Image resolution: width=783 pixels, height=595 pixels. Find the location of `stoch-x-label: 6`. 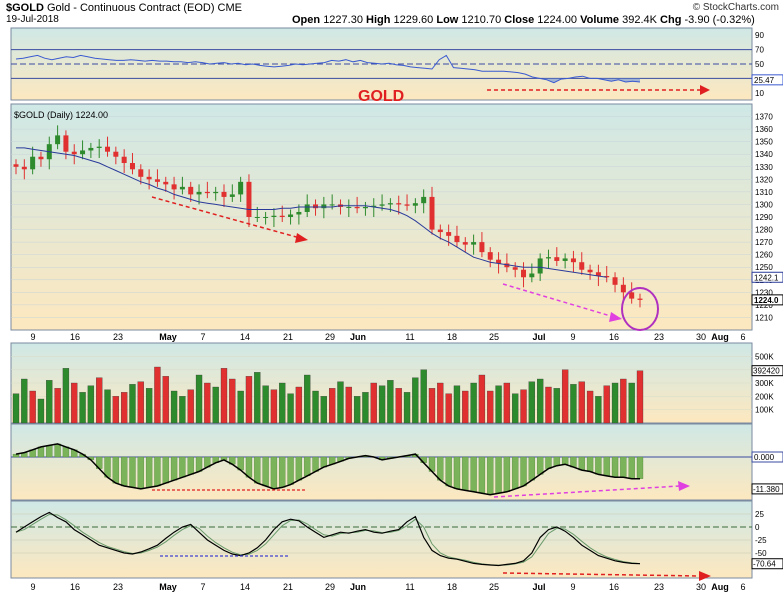

stoch-x-label: 6 is located at coordinates (742, 587).